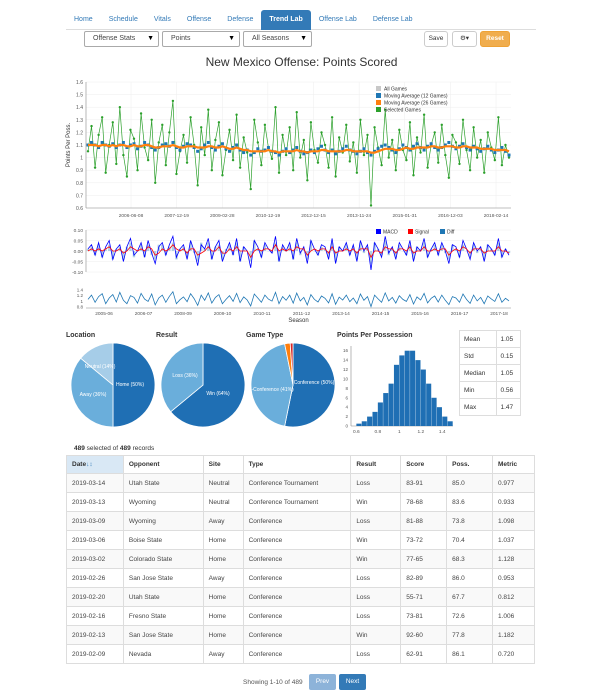  Describe the element at coordinates (113, 385) in the screenshot. I see `location-pie-chart: Home (50%) Away (36%) Neutral (14%)` at that location.